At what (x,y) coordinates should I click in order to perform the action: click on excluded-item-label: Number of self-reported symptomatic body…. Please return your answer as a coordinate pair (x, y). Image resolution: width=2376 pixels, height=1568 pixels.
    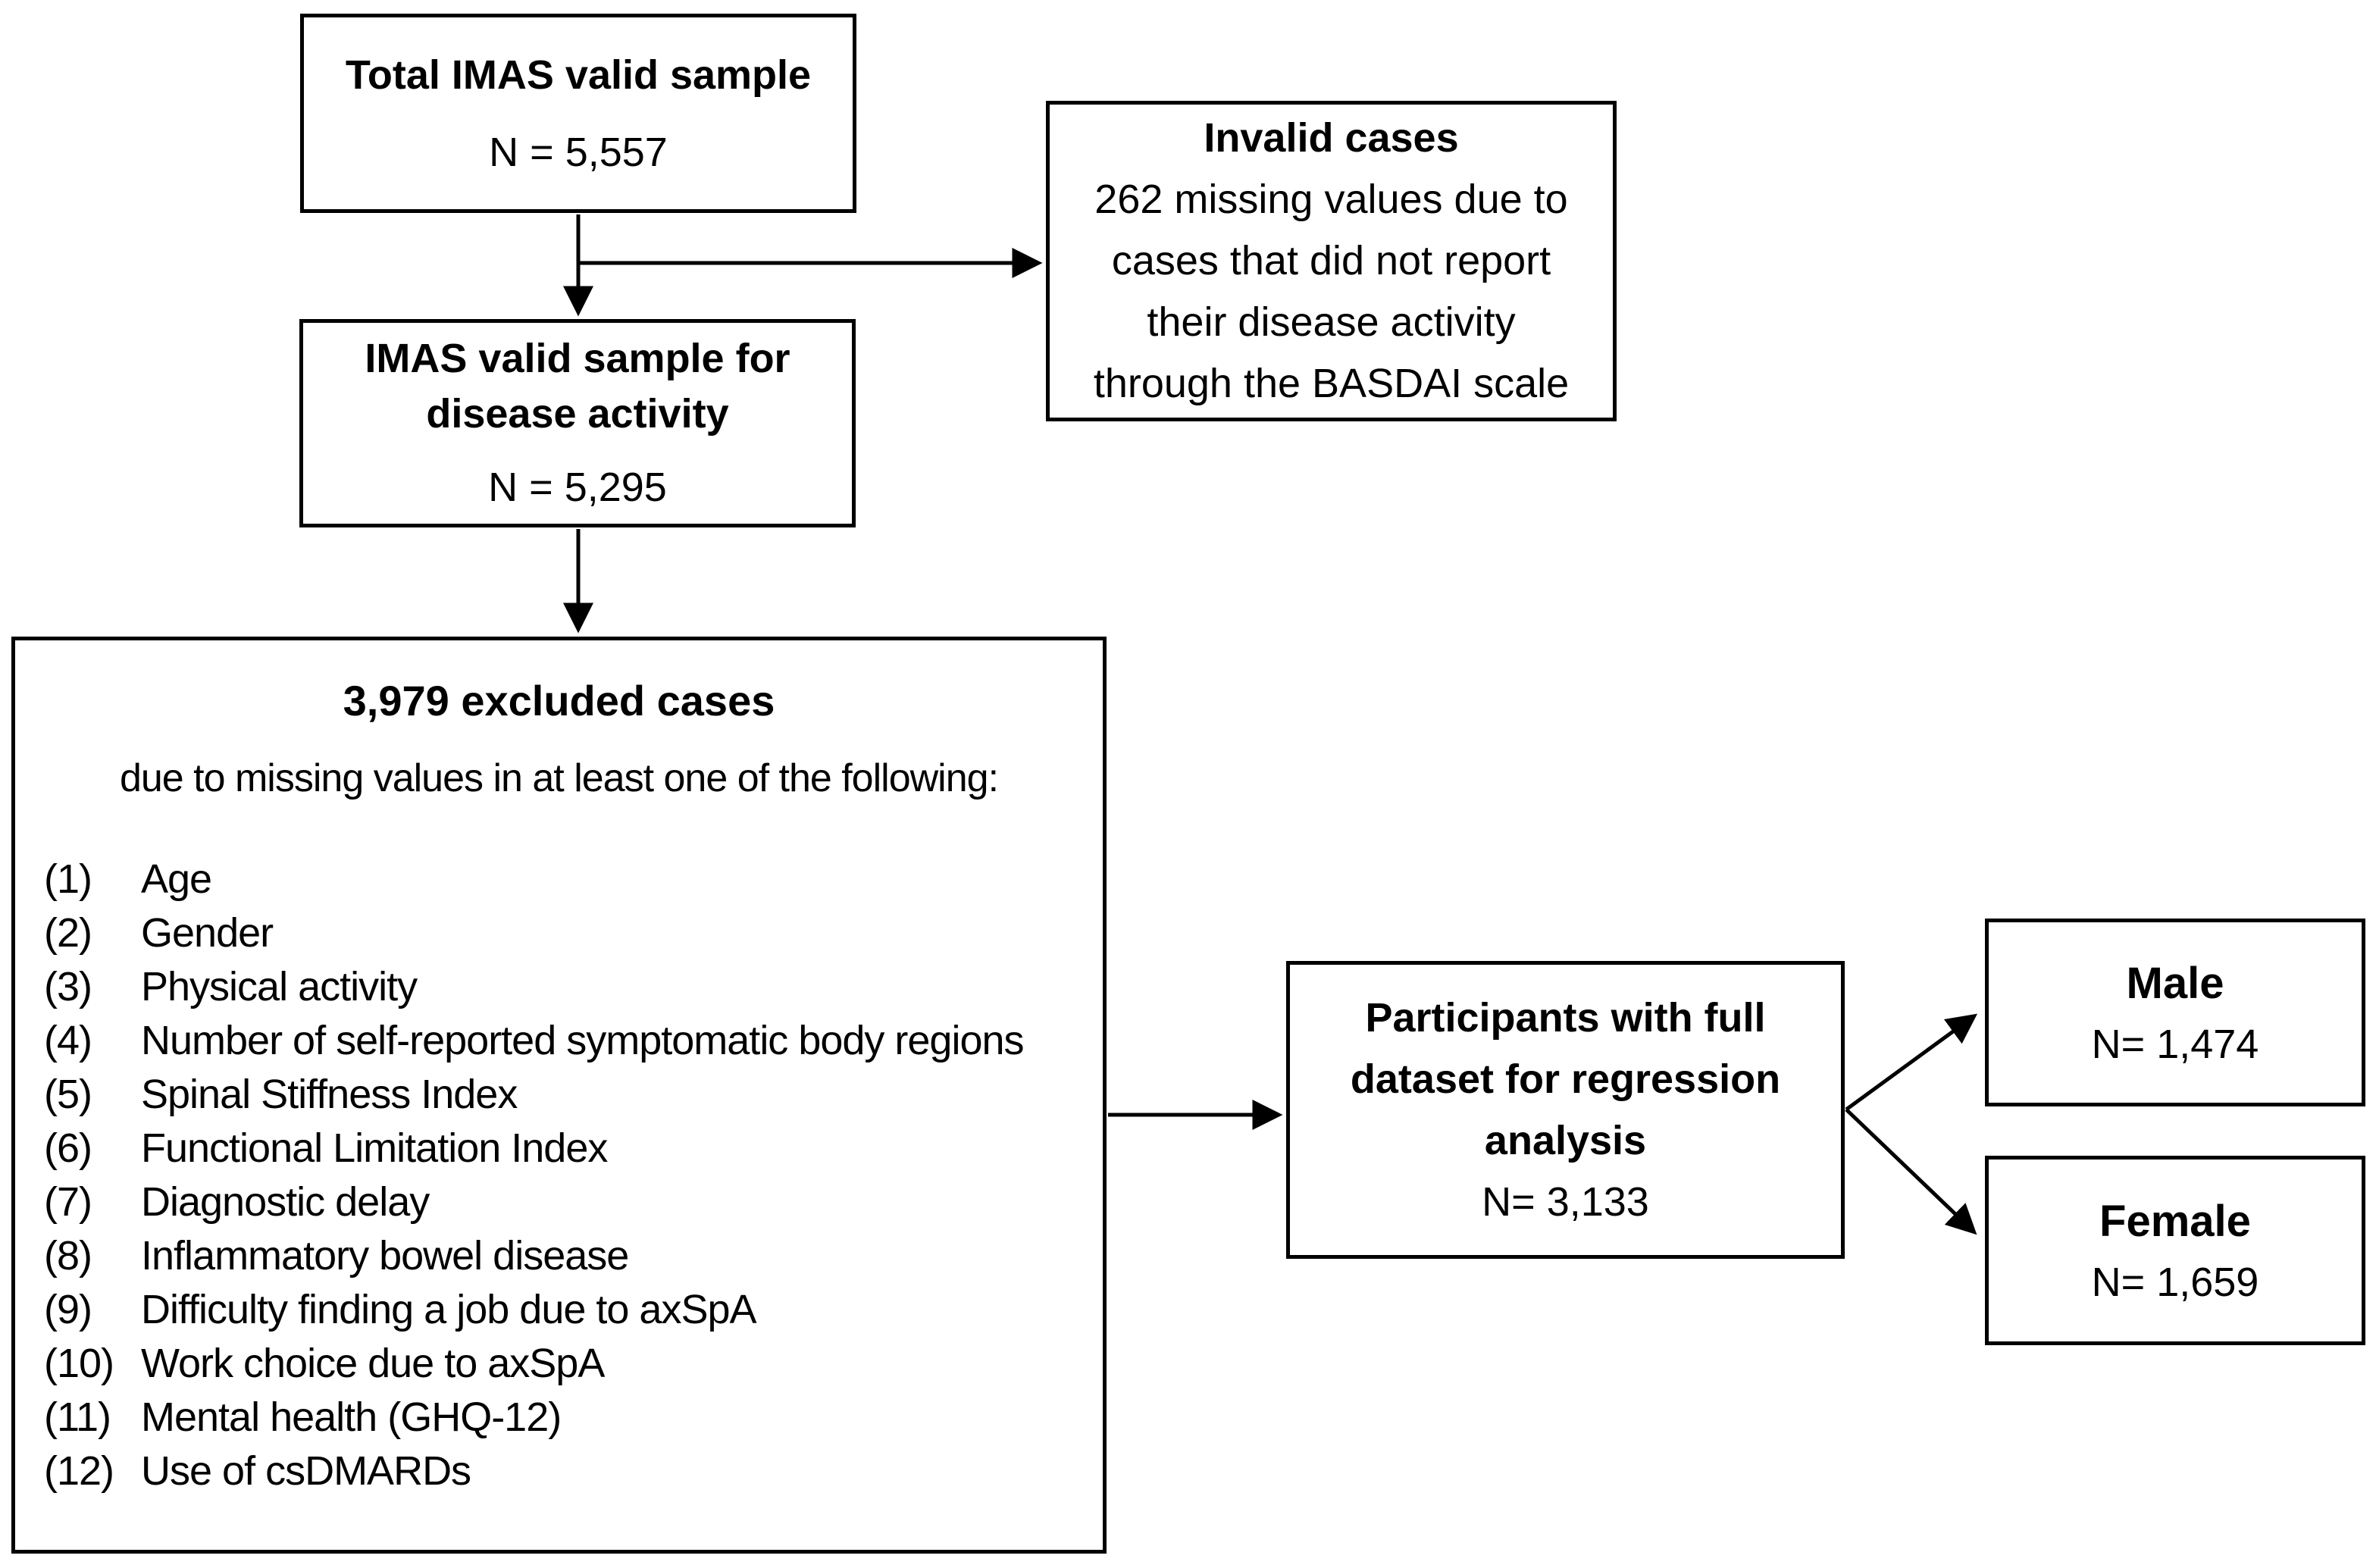
    Looking at the image, I should click on (583, 1040).